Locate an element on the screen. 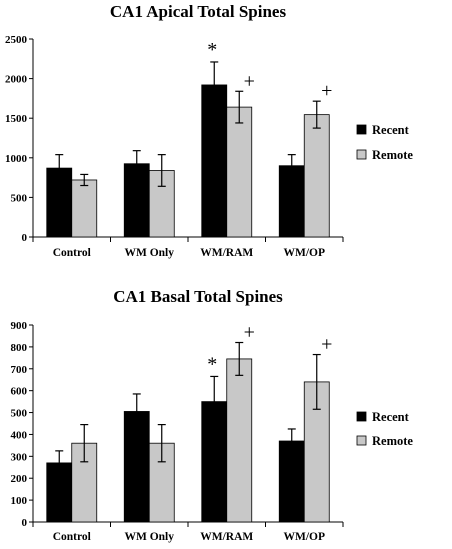 The height and width of the screenshot is (549, 452). y-tick-label: 1500 is located at coordinates (16, 119).